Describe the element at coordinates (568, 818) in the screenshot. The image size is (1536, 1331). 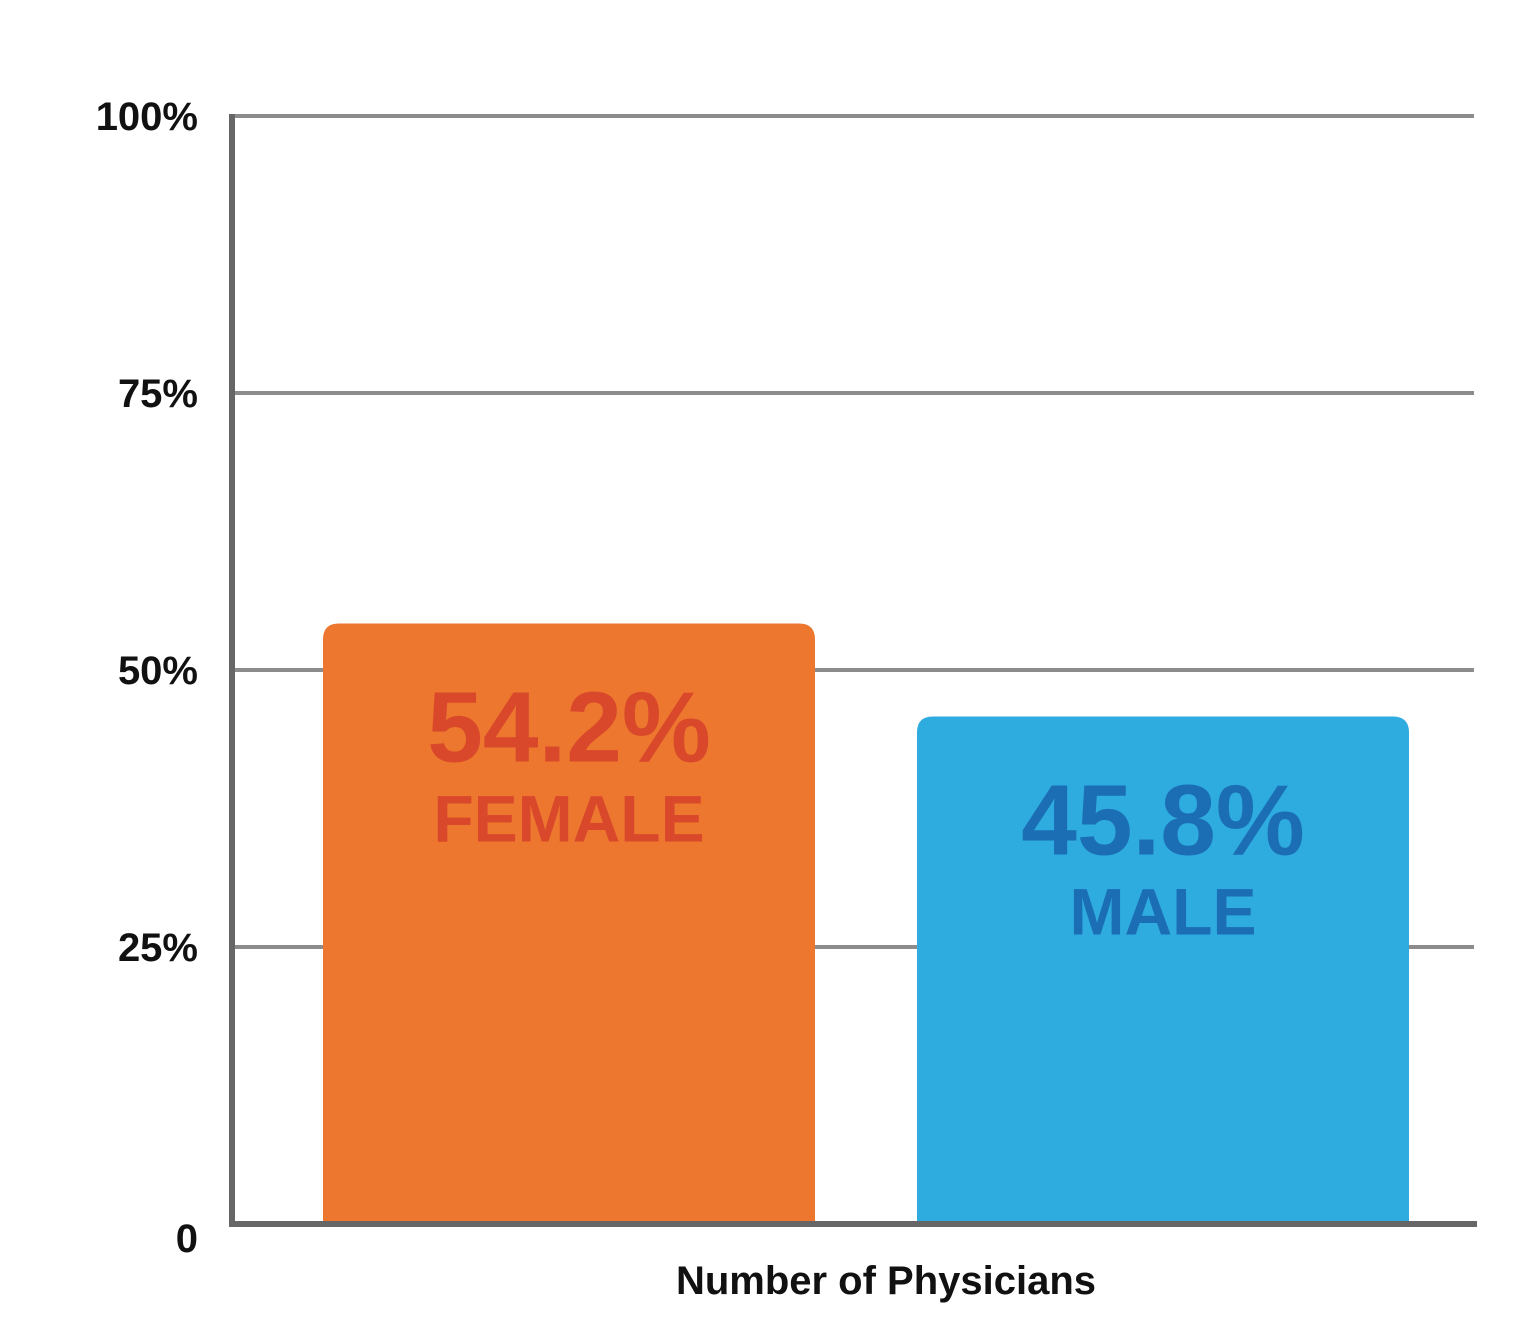
I see `bar-category-label: FEMALE` at that location.